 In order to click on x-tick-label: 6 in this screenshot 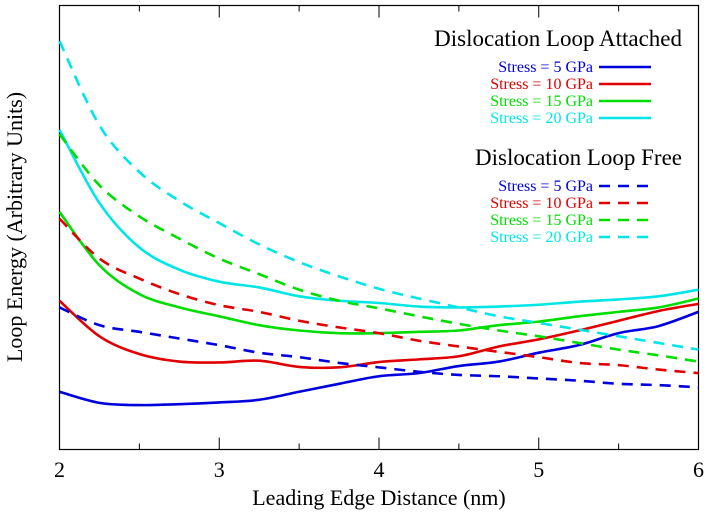, I will do `click(698, 469)`.